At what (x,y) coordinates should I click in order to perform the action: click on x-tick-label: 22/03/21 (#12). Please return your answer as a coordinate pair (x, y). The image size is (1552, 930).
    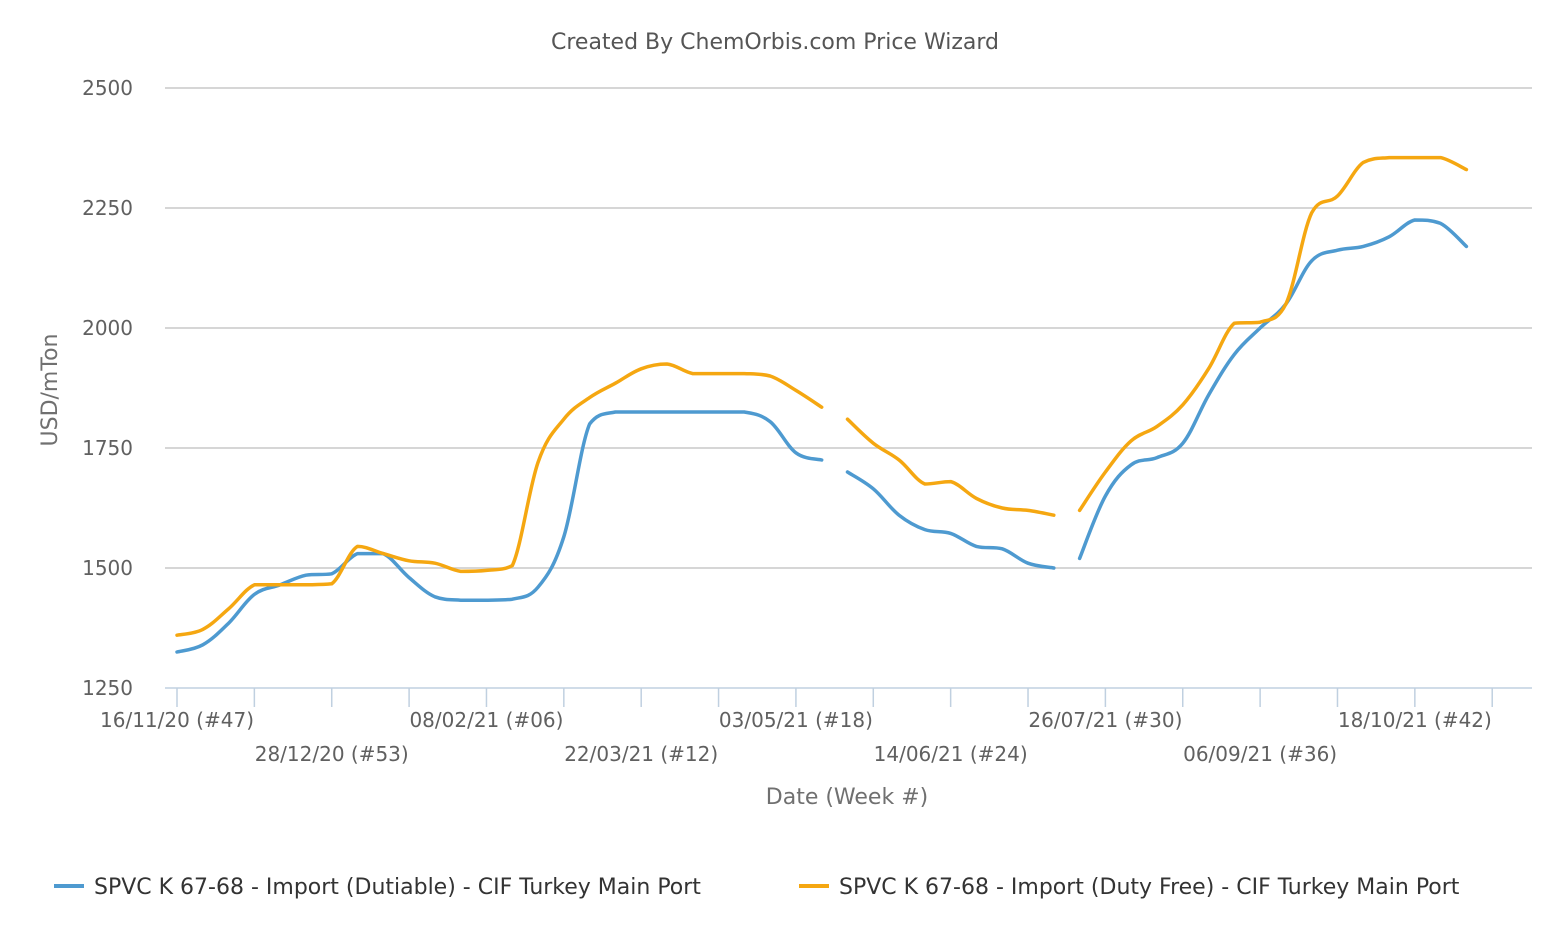
    Looking at the image, I should click on (641, 754).